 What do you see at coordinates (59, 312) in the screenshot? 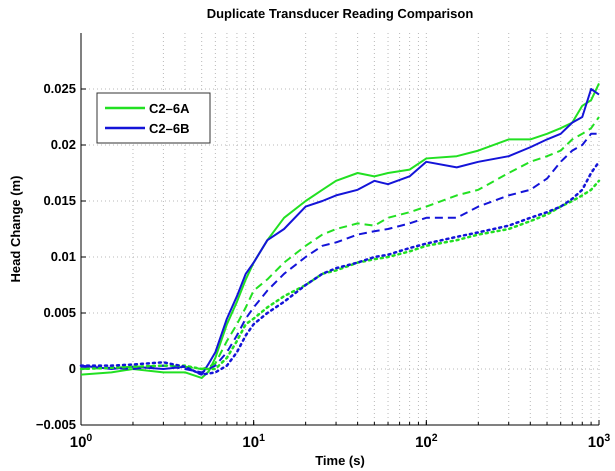
I see `y-tick-label: 0.005` at bounding box center [59, 312].